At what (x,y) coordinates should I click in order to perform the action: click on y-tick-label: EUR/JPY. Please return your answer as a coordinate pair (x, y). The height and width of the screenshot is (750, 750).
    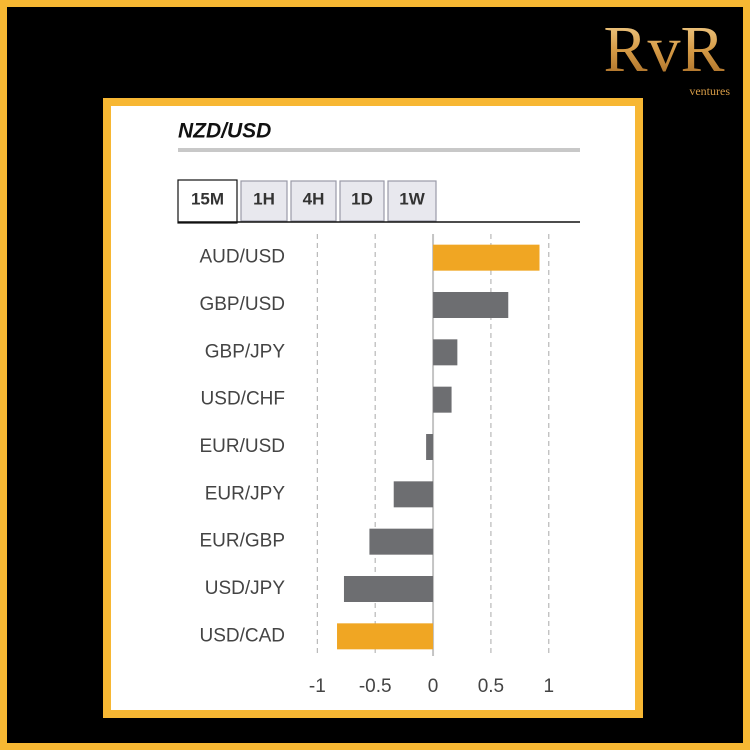
    Looking at the image, I should click on (245, 493).